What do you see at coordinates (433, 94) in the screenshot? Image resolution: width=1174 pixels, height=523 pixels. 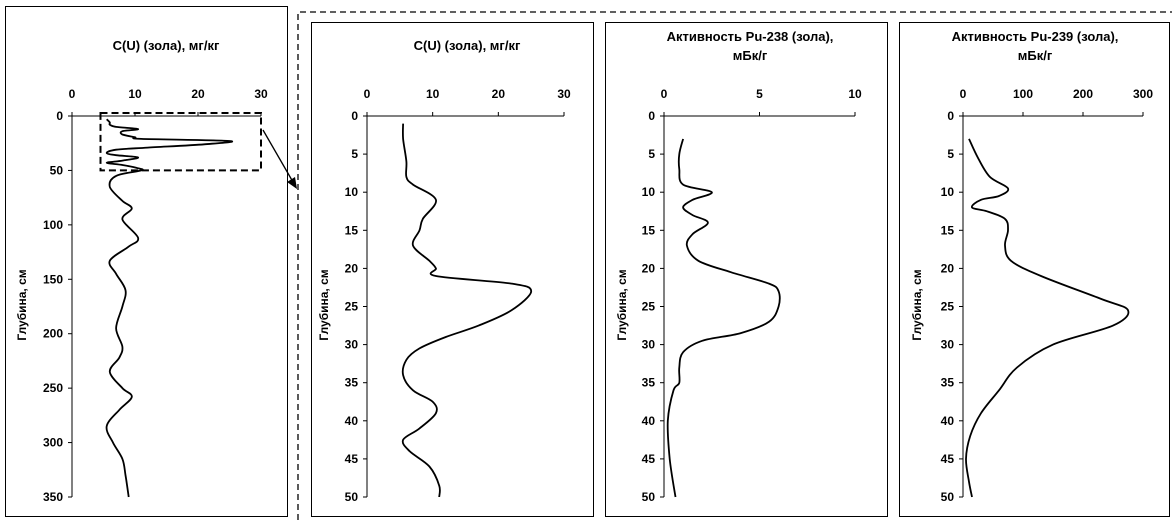 I see `panel-2-x-tick-label: 10` at bounding box center [433, 94].